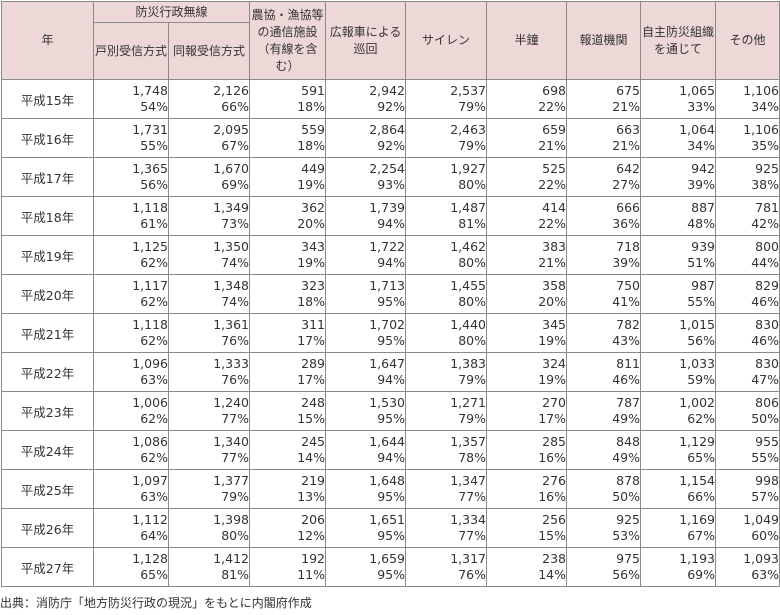 This screenshot has height=615, width=780. What do you see at coordinates (131, 51) in the screenshot?
I see `header-kobetsu: 戸別受信方式` at bounding box center [131, 51].